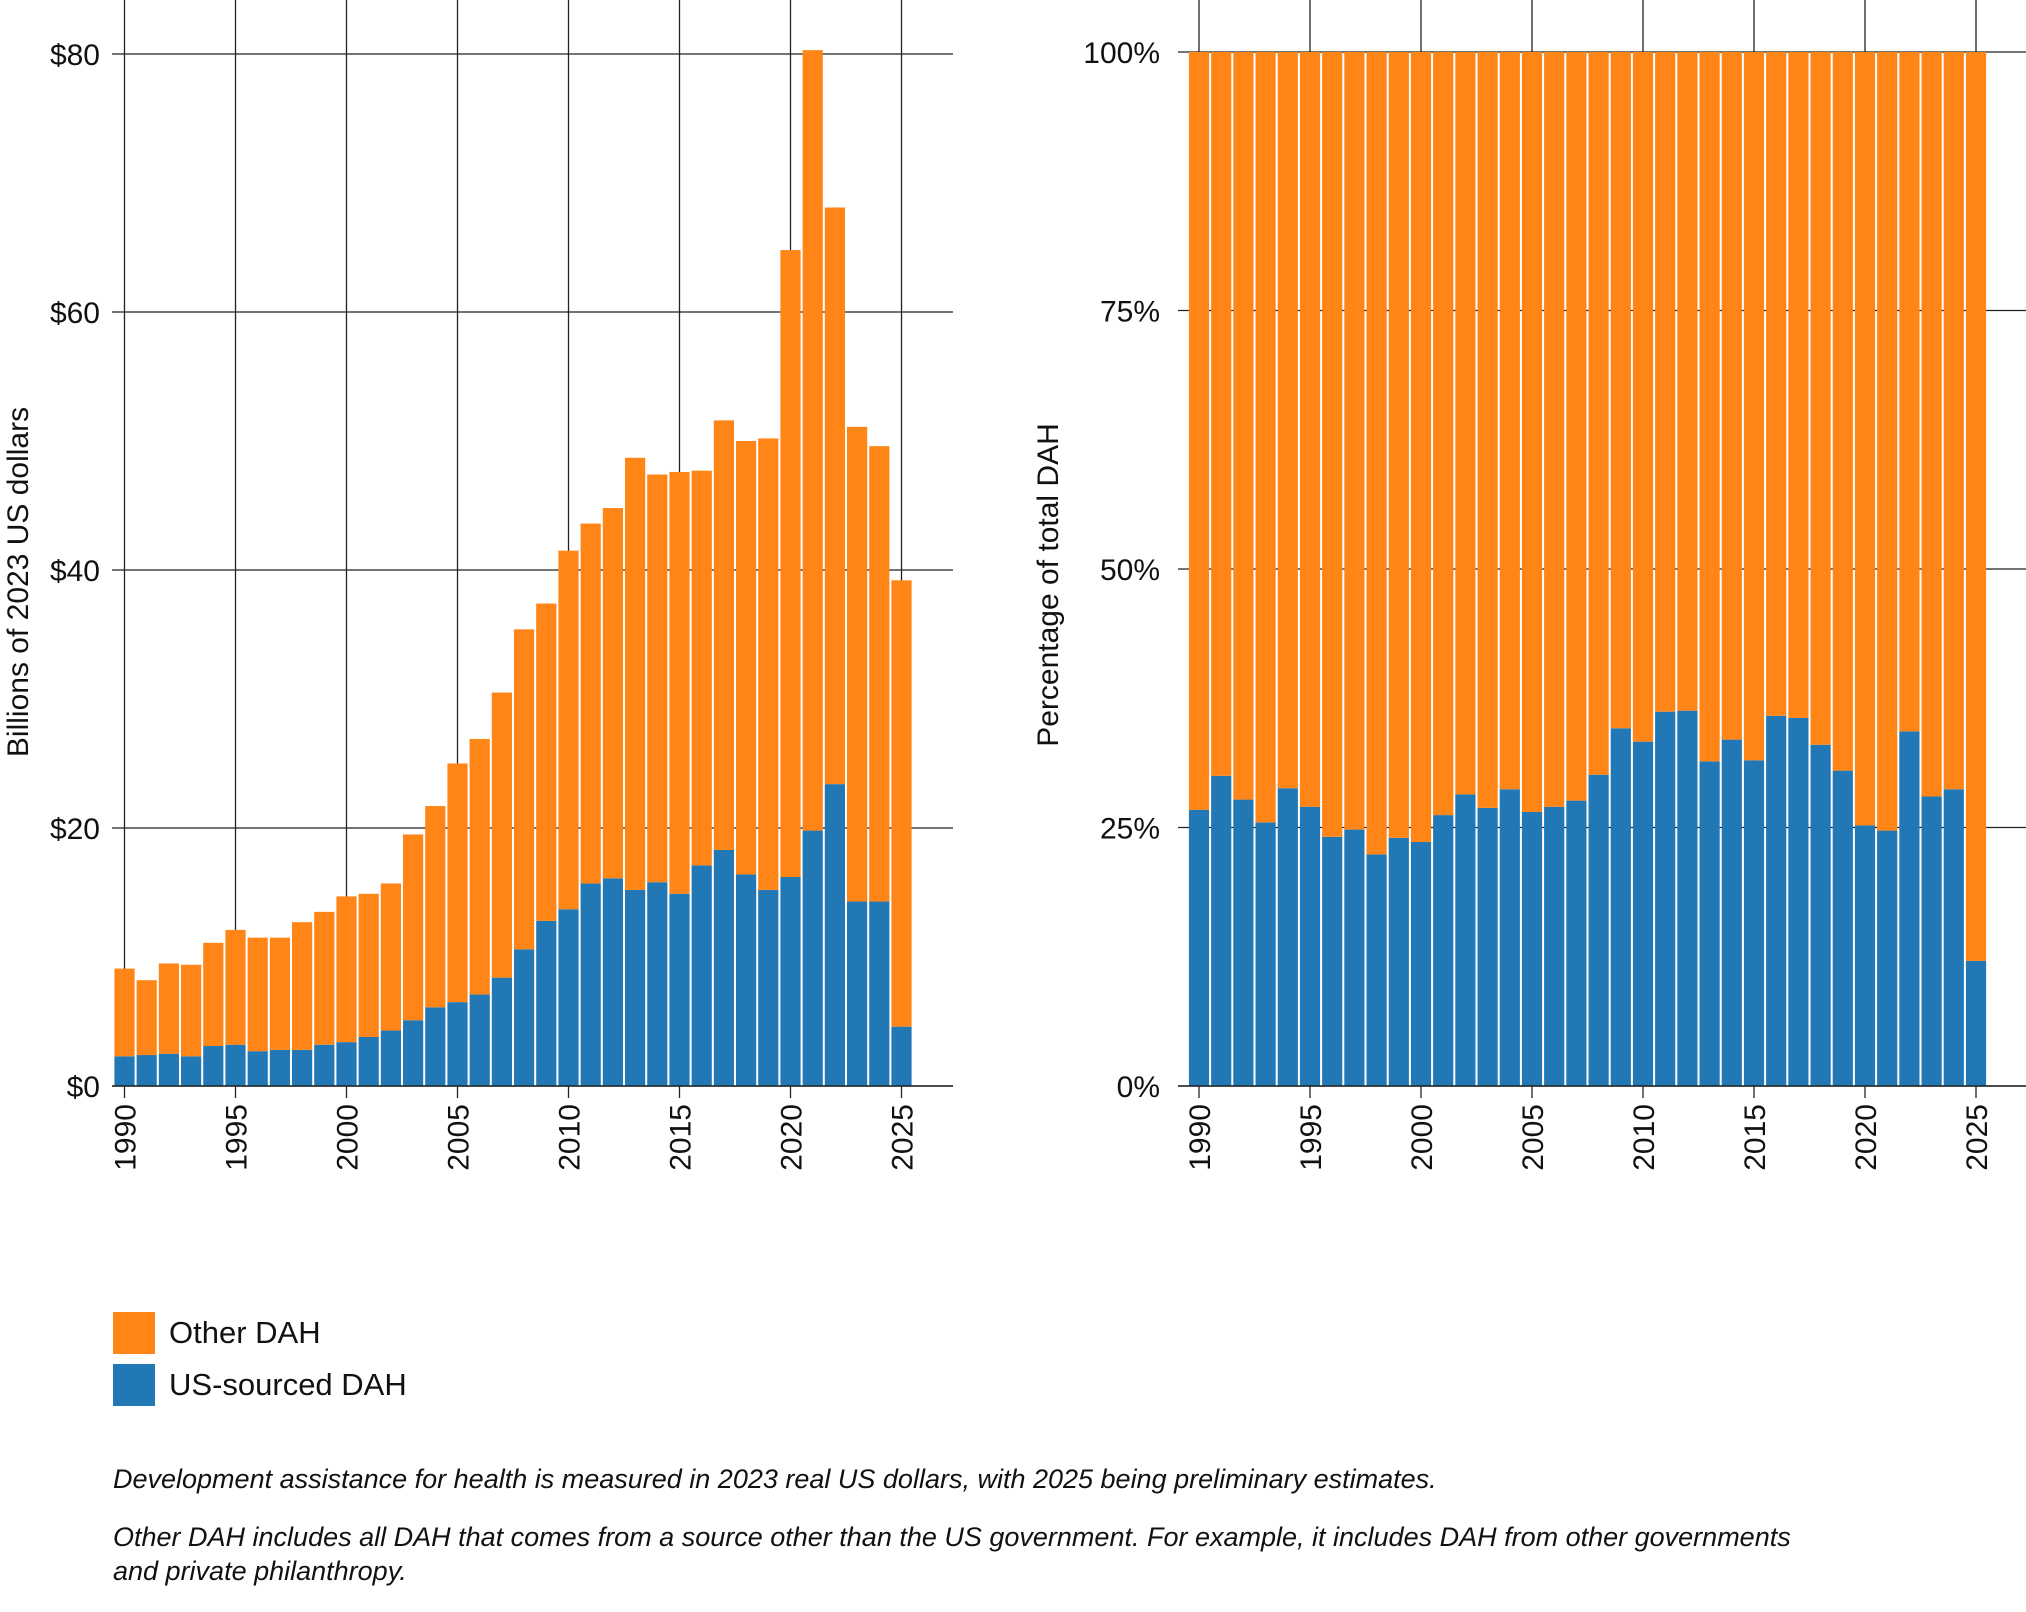  What do you see at coordinates (83, 1087) in the screenshot?
I see `y-tick-label: $0` at bounding box center [83, 1087].